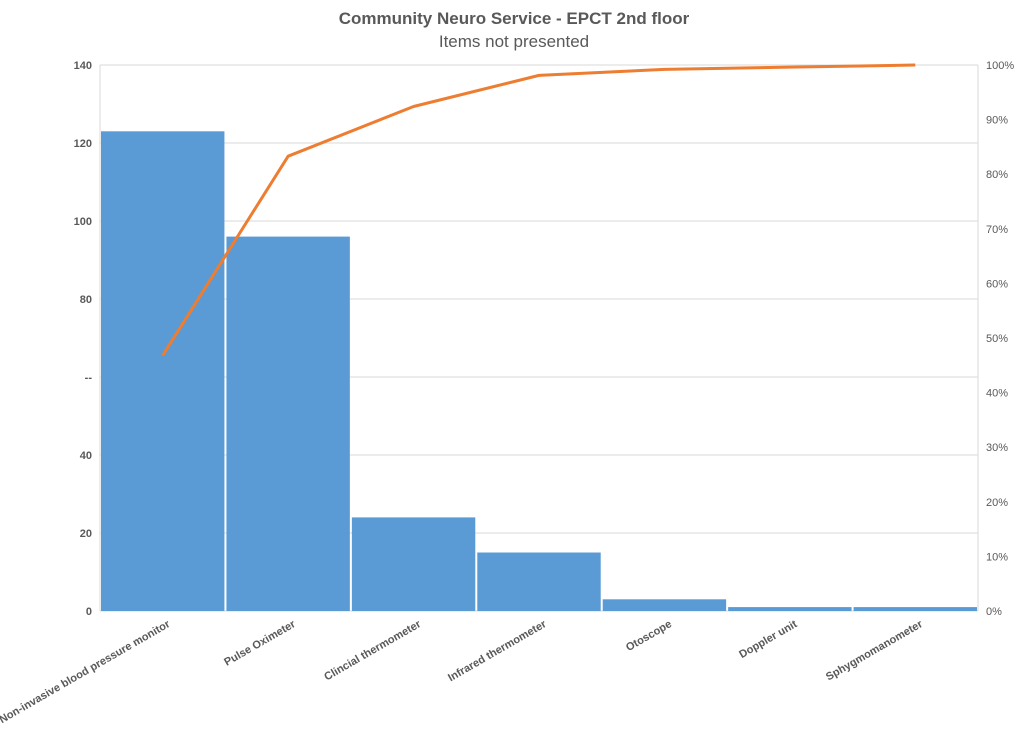 This screenshot has height=730, width=1028. I want to click on y2-tick-label: 100%, so click(1000, 66).